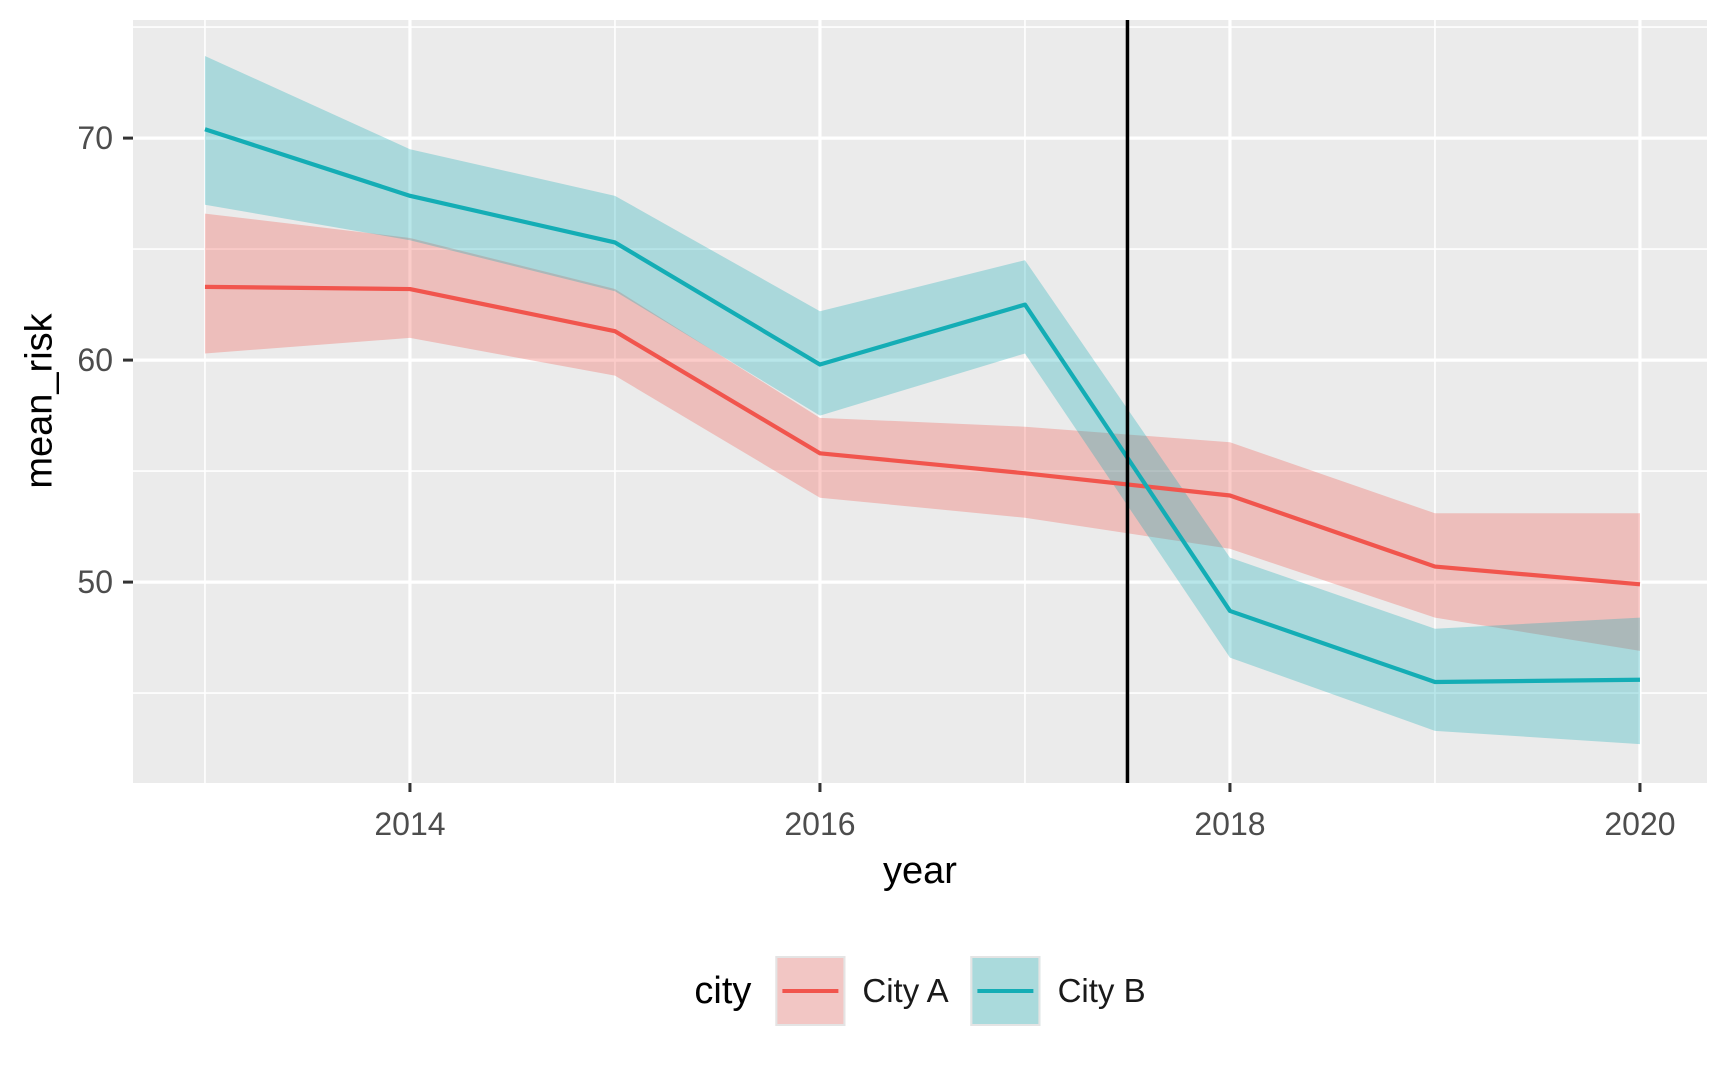 The width and height of the screenshot is (1728, 1067). I want to click on legend-title: city, so click(723, 990).